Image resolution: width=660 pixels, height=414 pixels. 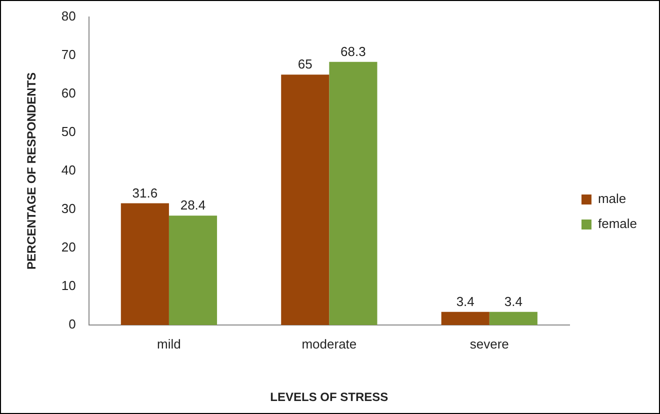 I want to click on data-label: 31.6, so click(x=145, y=192).